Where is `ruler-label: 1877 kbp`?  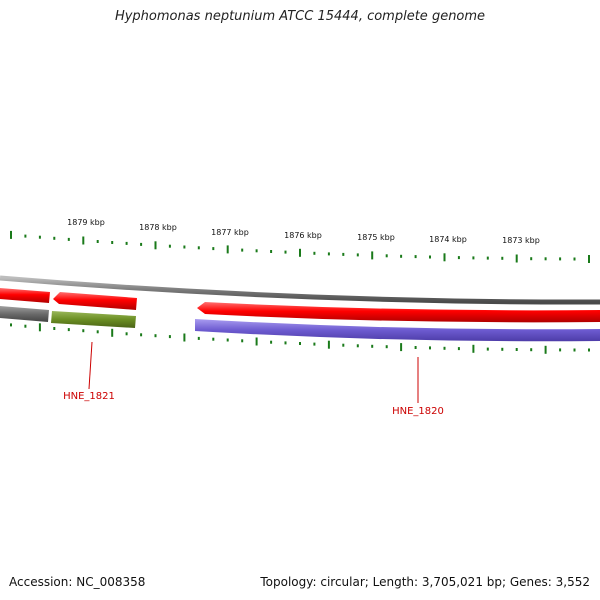 ruler-label: 1877 kbp is located at coordinates (230, 232).